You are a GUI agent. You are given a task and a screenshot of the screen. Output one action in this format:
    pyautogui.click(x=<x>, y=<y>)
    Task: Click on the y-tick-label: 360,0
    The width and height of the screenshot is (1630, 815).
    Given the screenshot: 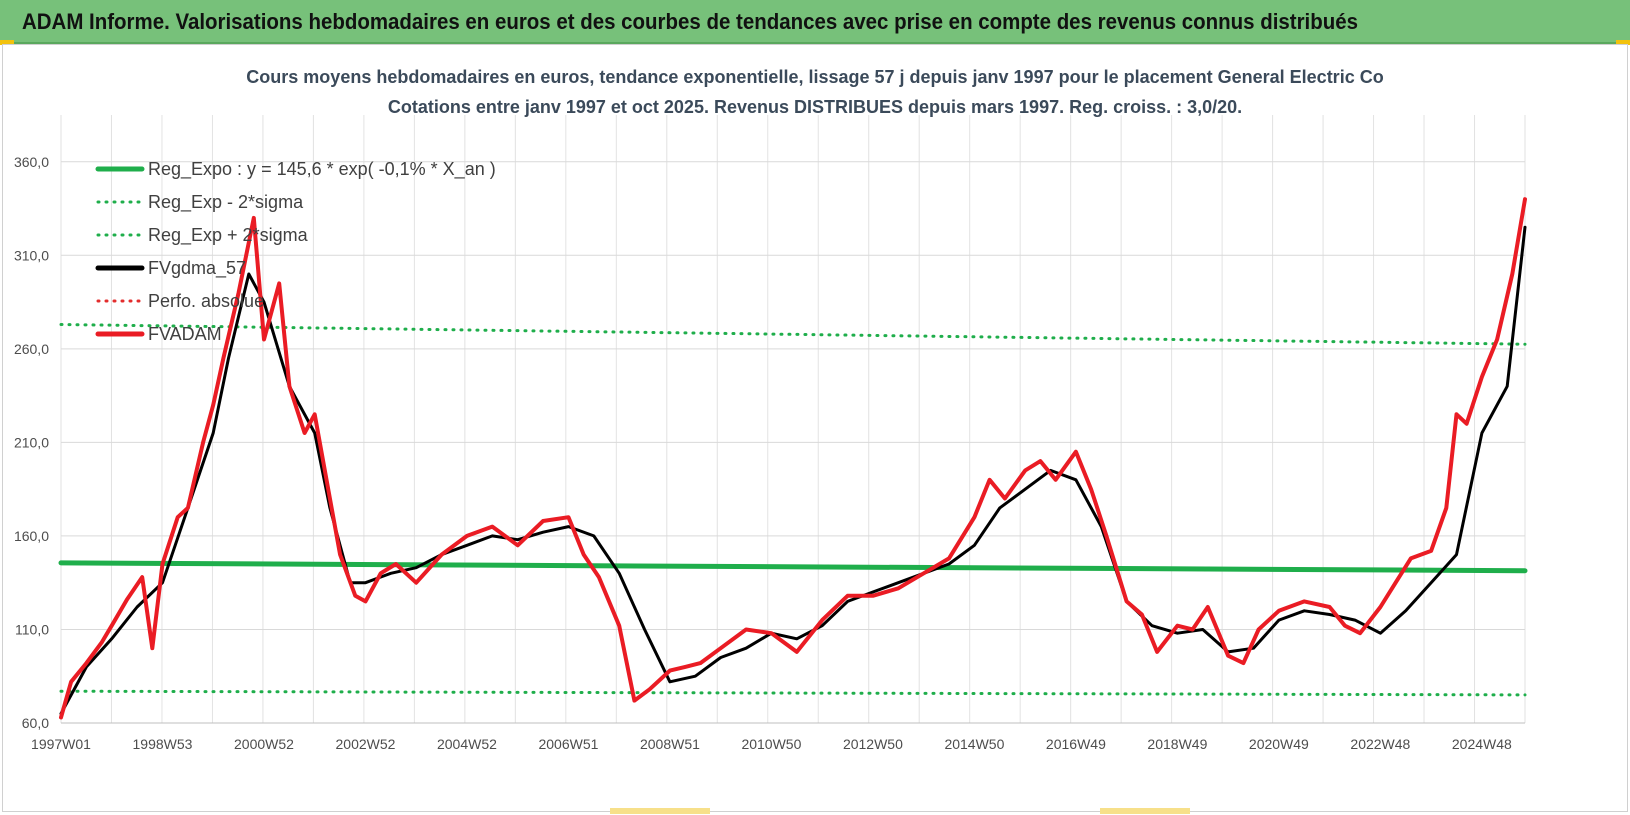 What is the action you would take?
    pyautogui.click(x=31, y=162)
    